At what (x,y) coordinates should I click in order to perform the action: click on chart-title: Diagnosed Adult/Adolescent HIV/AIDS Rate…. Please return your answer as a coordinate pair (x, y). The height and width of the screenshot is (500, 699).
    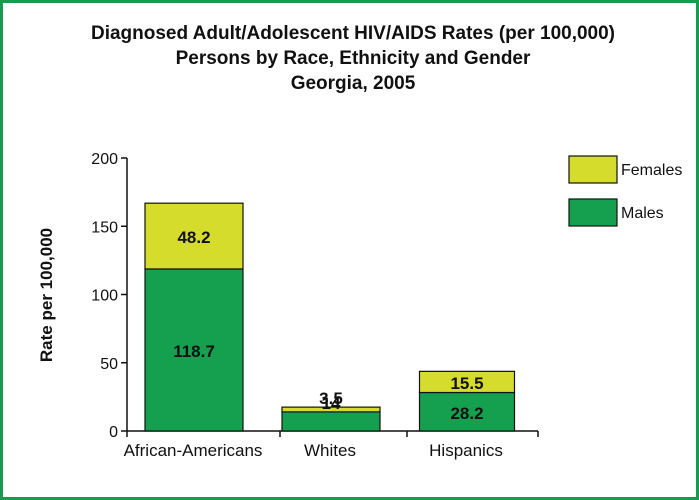
    Looking at the image, I should click on (353, 58).